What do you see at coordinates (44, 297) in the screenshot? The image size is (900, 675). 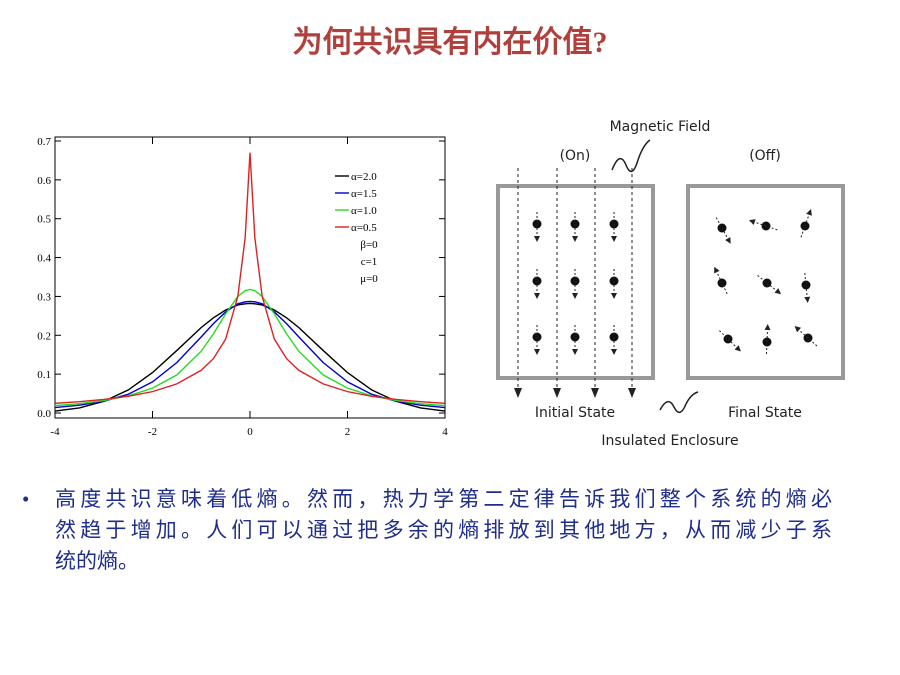 I see `y-tick-label: 0.3` at bounding box center [44, 297].